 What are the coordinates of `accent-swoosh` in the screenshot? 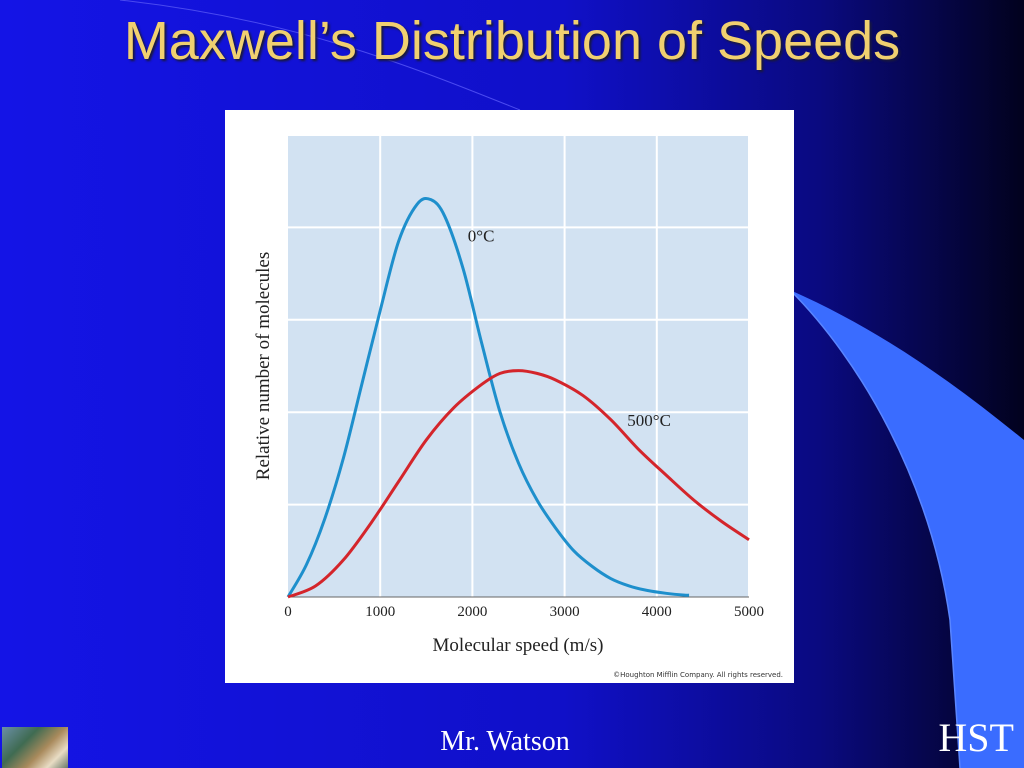 It's located at (907, 529).